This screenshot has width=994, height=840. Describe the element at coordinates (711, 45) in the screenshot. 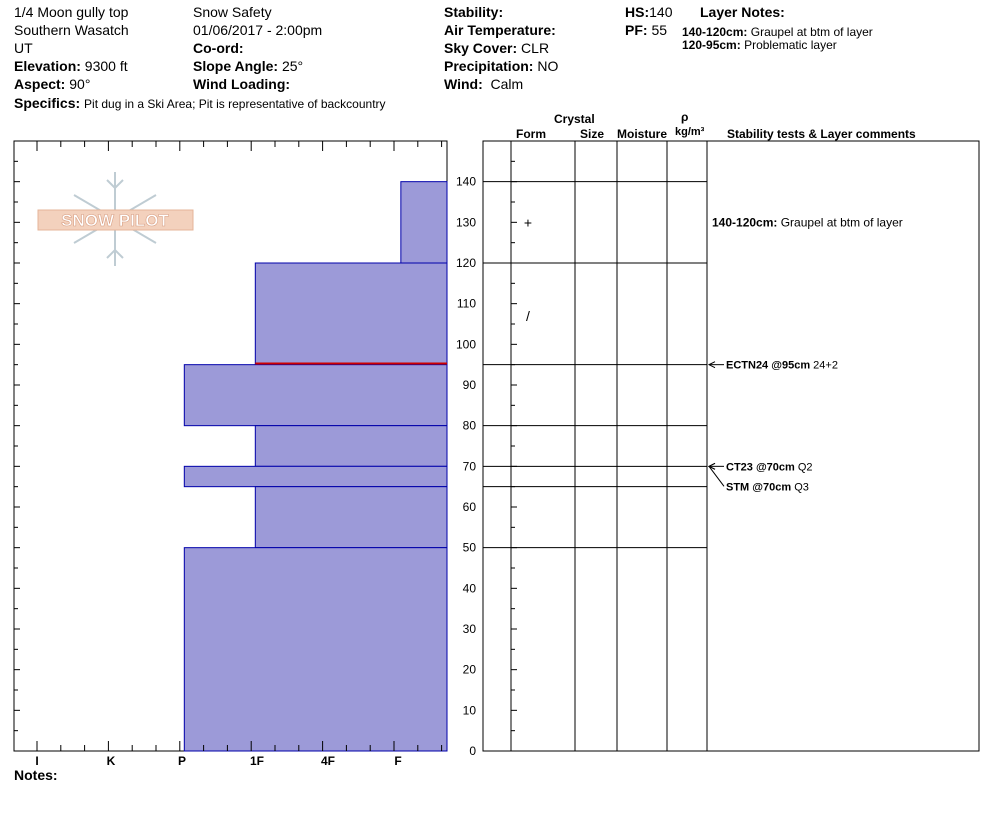

I see `layer-note-range: 120-95cm:` at that location.